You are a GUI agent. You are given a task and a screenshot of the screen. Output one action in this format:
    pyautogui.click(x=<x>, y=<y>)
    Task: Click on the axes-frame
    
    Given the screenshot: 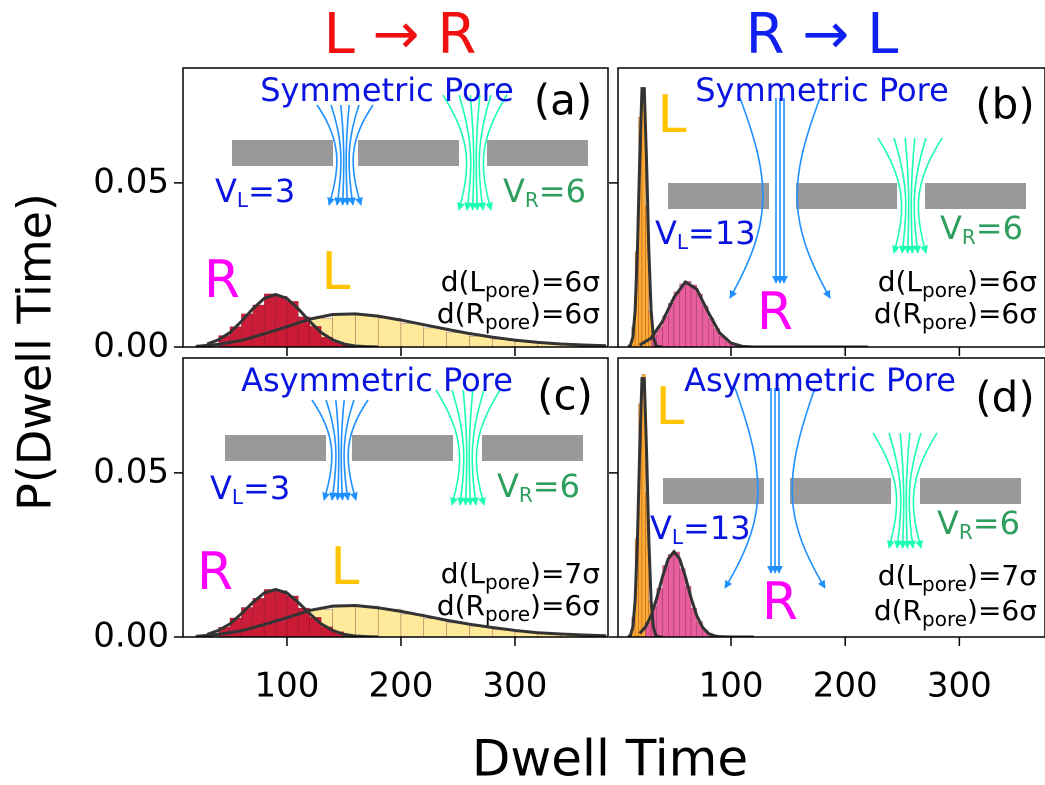 What is the action you would take?
    pyautogui.click(x=831, y=207)
    